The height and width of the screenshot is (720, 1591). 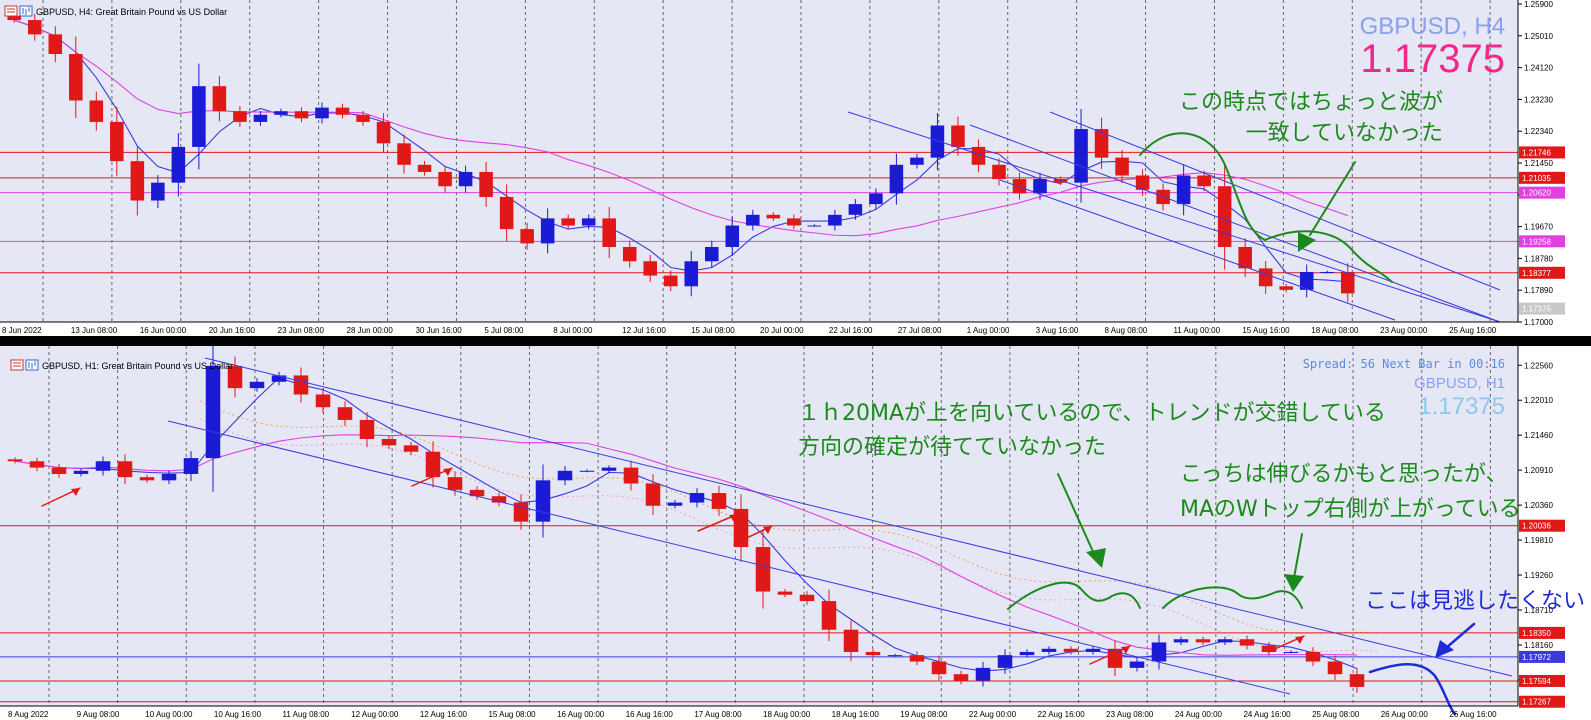 What do you see at coordinates (26, 11) in the screenshot?
I see `h4-symbol-icon` at bounding box center [26, 11].